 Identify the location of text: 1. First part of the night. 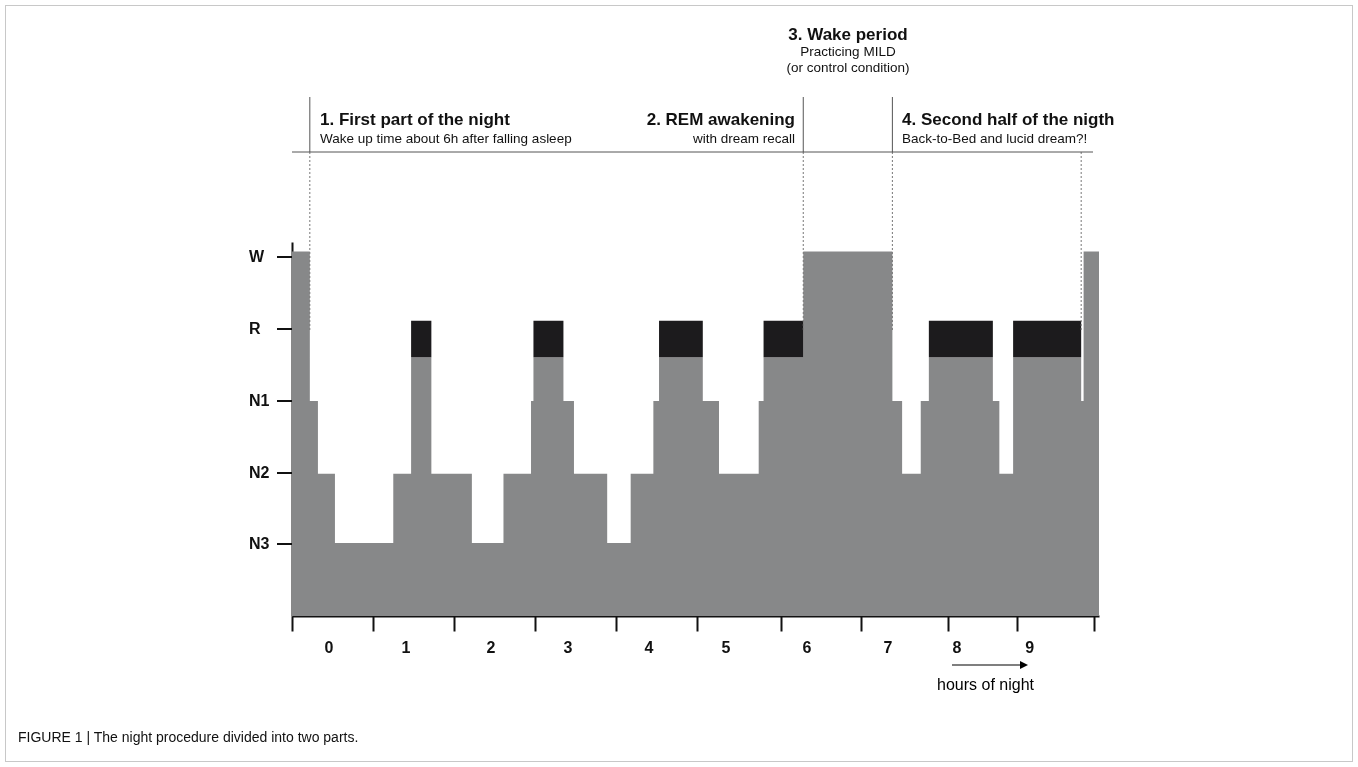
(415, 119).